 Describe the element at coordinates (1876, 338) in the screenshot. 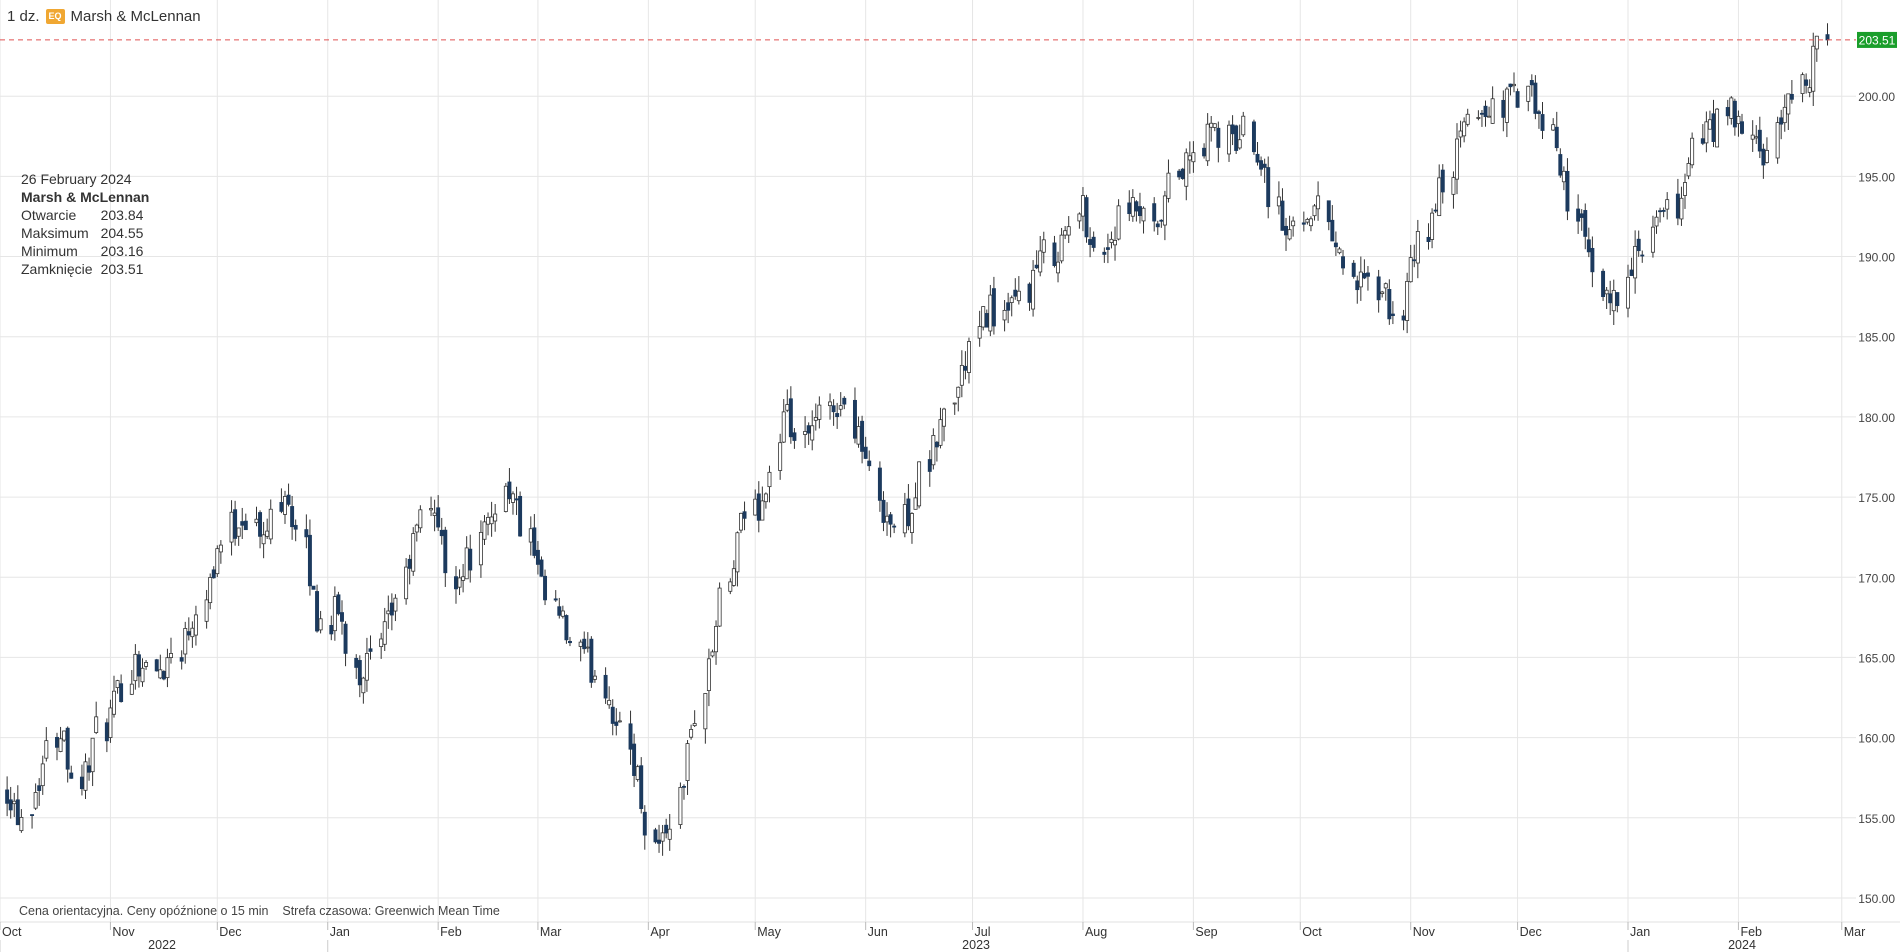

I see `y-tick-label: 185.00` at that location.